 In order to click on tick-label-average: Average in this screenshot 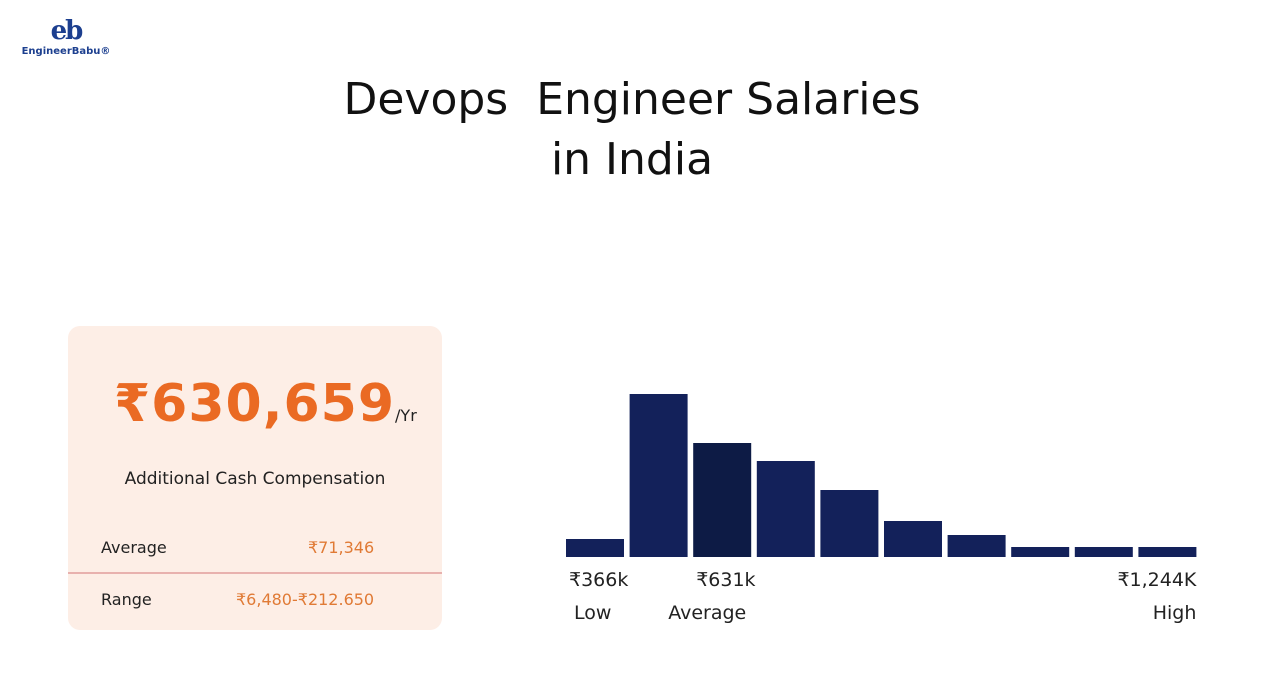, I will do `click(707, 613)`.